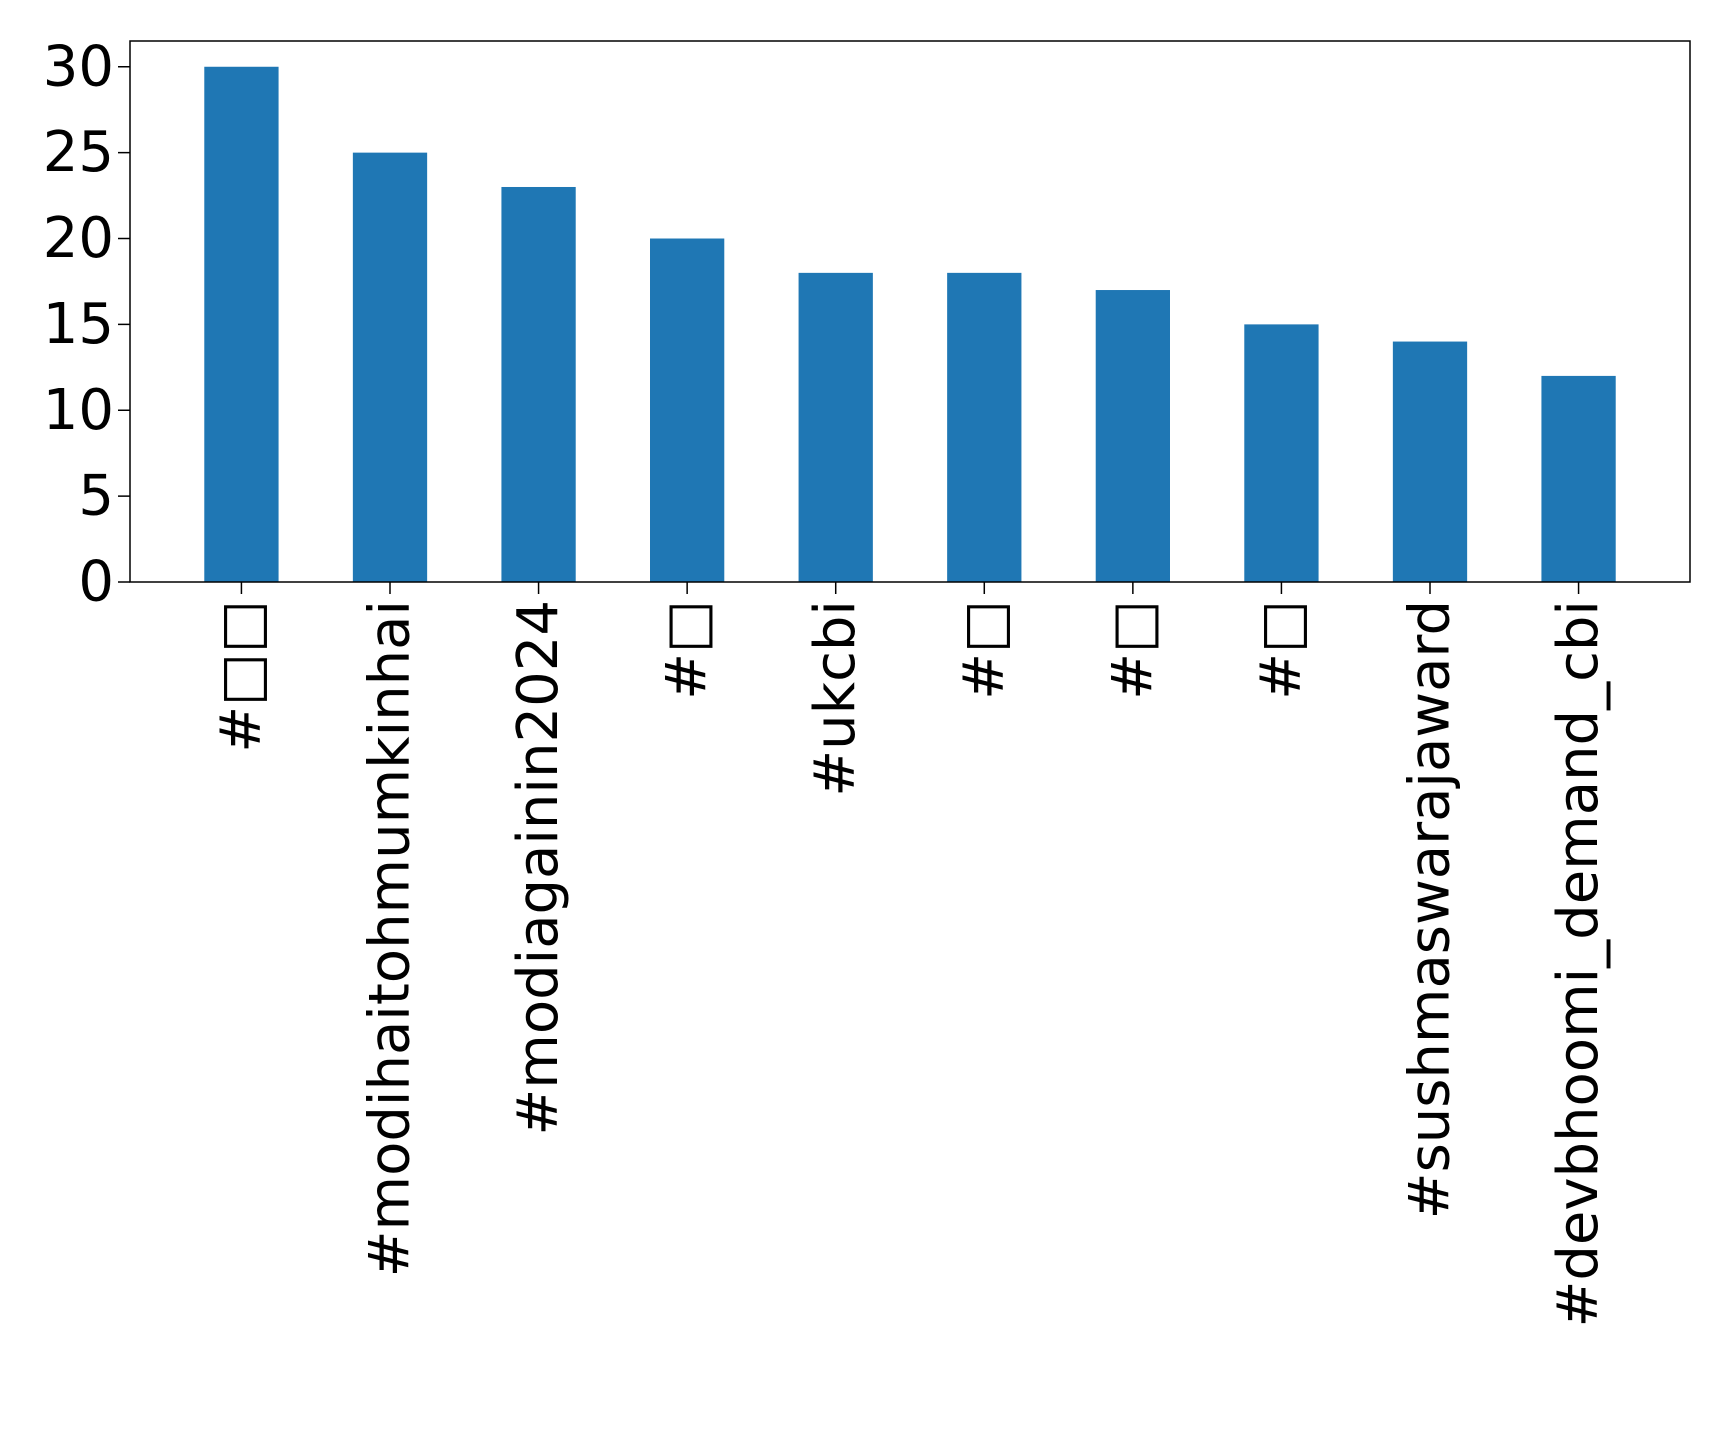 Image resolution: width=1719 pixels, height=1444 pixels. What do you see at coordinates (538, 868) in the screenshot?
I see `x-tick-label-2: #modiagainin2024` at bounding box center [538, 868].